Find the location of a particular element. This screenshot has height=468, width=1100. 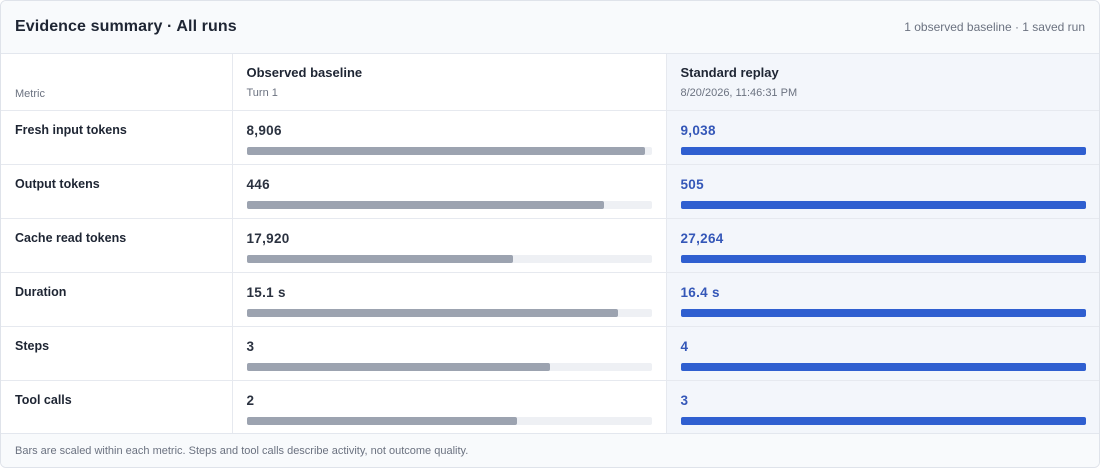

replay-cell: 4 is located at coordinates (882, 353).